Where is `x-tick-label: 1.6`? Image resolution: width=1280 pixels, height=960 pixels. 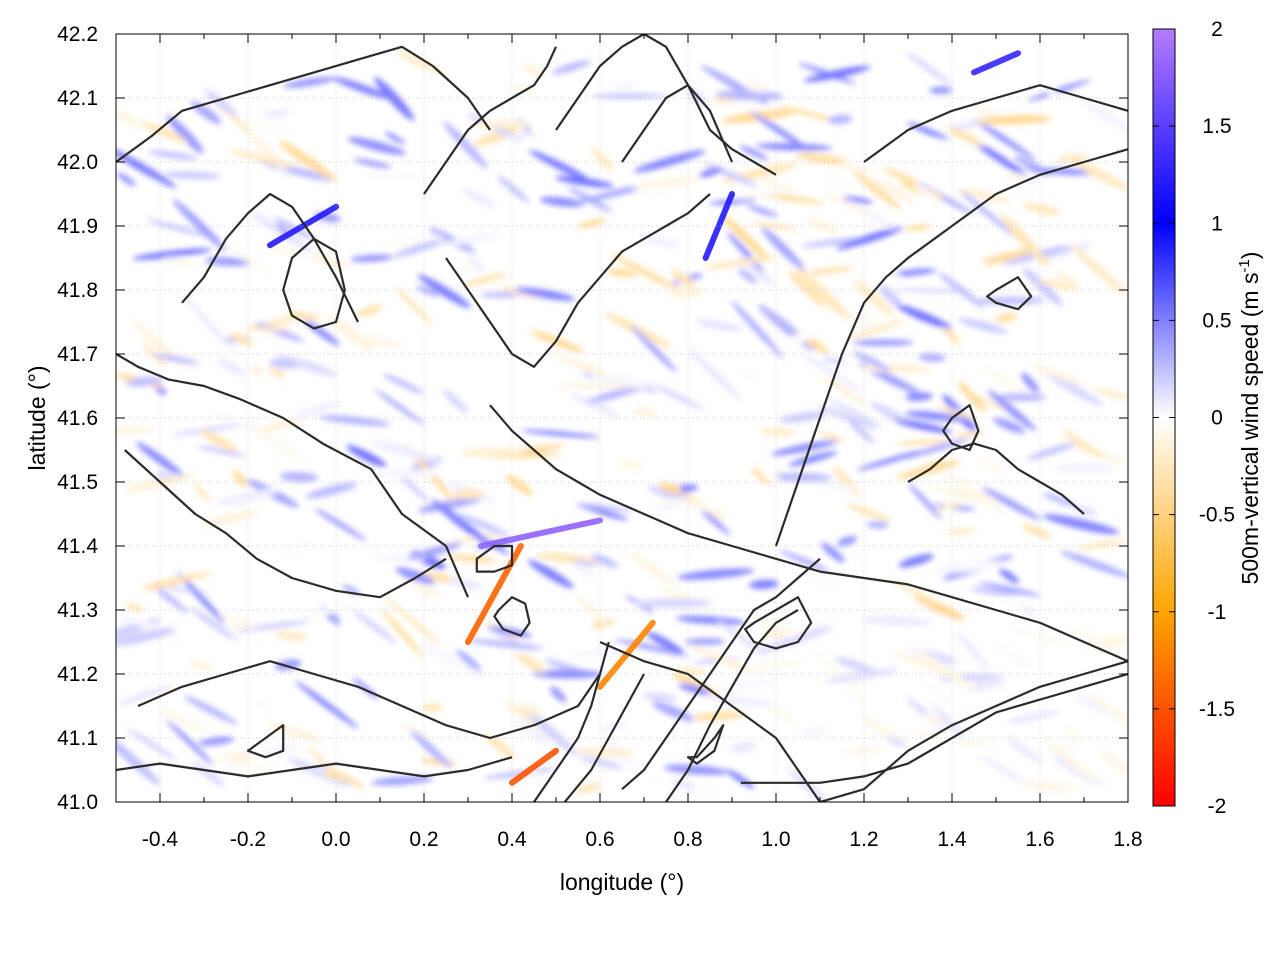
x-tick-label: 1.6 is located at coordinates (1039, 839).